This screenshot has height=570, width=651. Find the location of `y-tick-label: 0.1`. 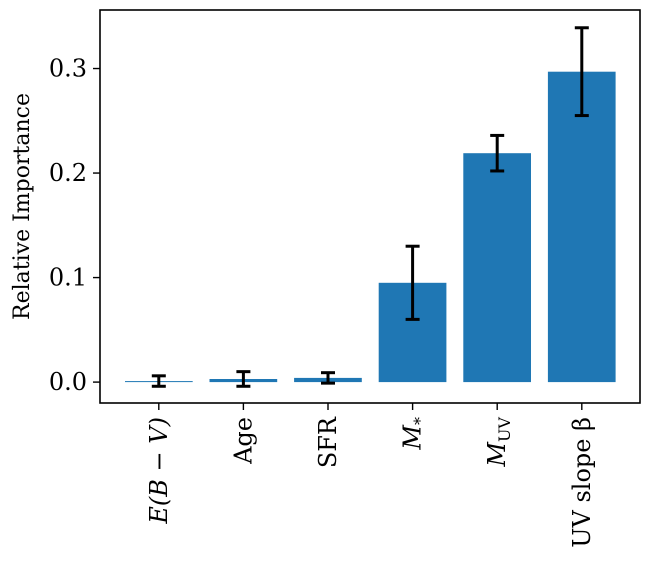

y-tick-label: 0.1 is located at coordinates (68, 278).